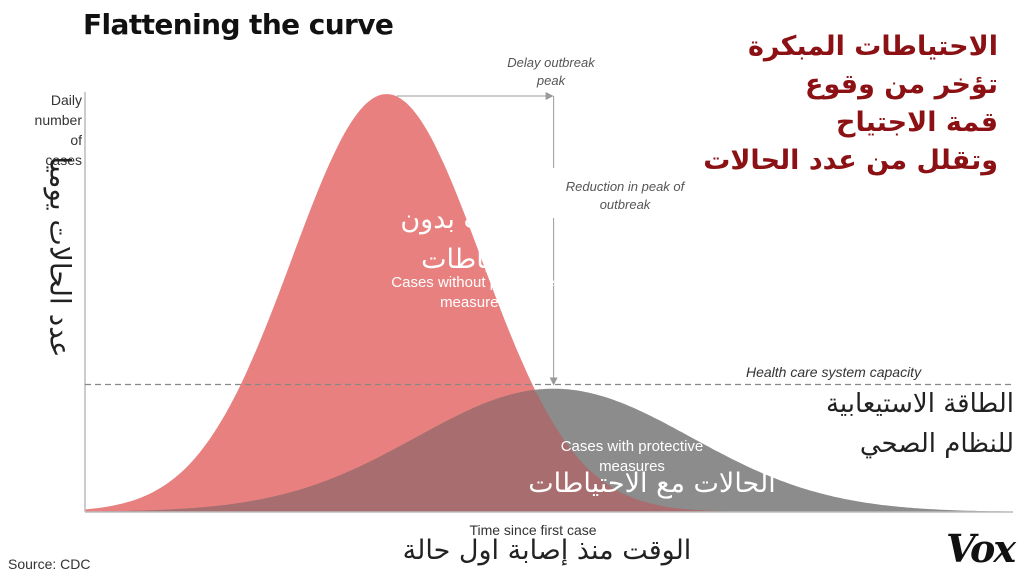 This screenshot has height=576, width=1024. Describe the element at coordinates (238, 24) in the screenshot. I see `chart-title: Flattening the curve` at that location.